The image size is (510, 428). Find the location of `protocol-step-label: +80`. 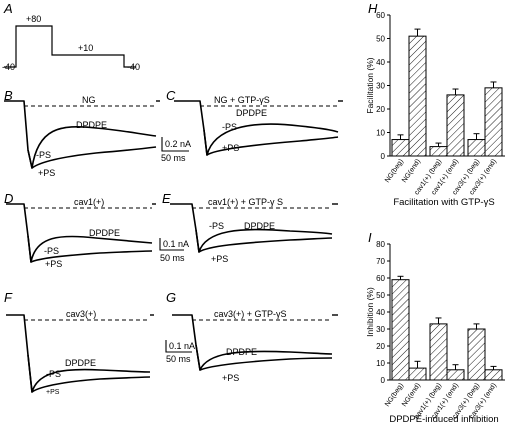

protocol-step-label: +80 is located at coordinates (33, 19).